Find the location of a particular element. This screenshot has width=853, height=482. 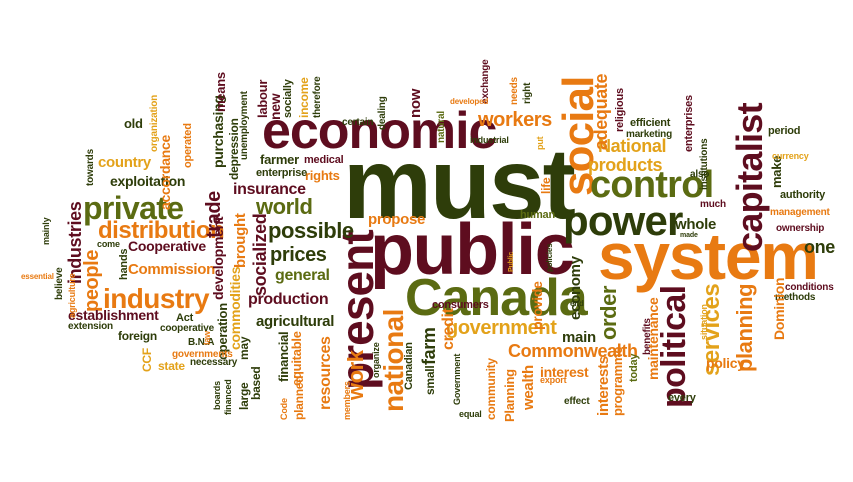

word-act: Act is located at coordinates (185, 318).